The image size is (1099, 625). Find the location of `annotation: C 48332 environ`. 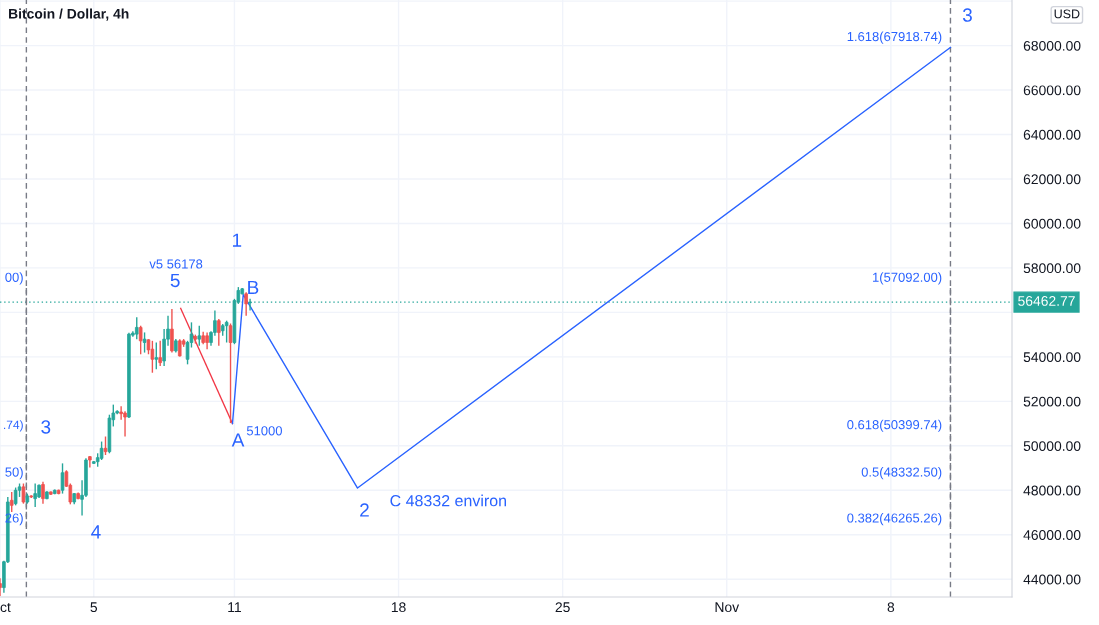

annotation: C 48332 environ is located at coordinates (448, 500).